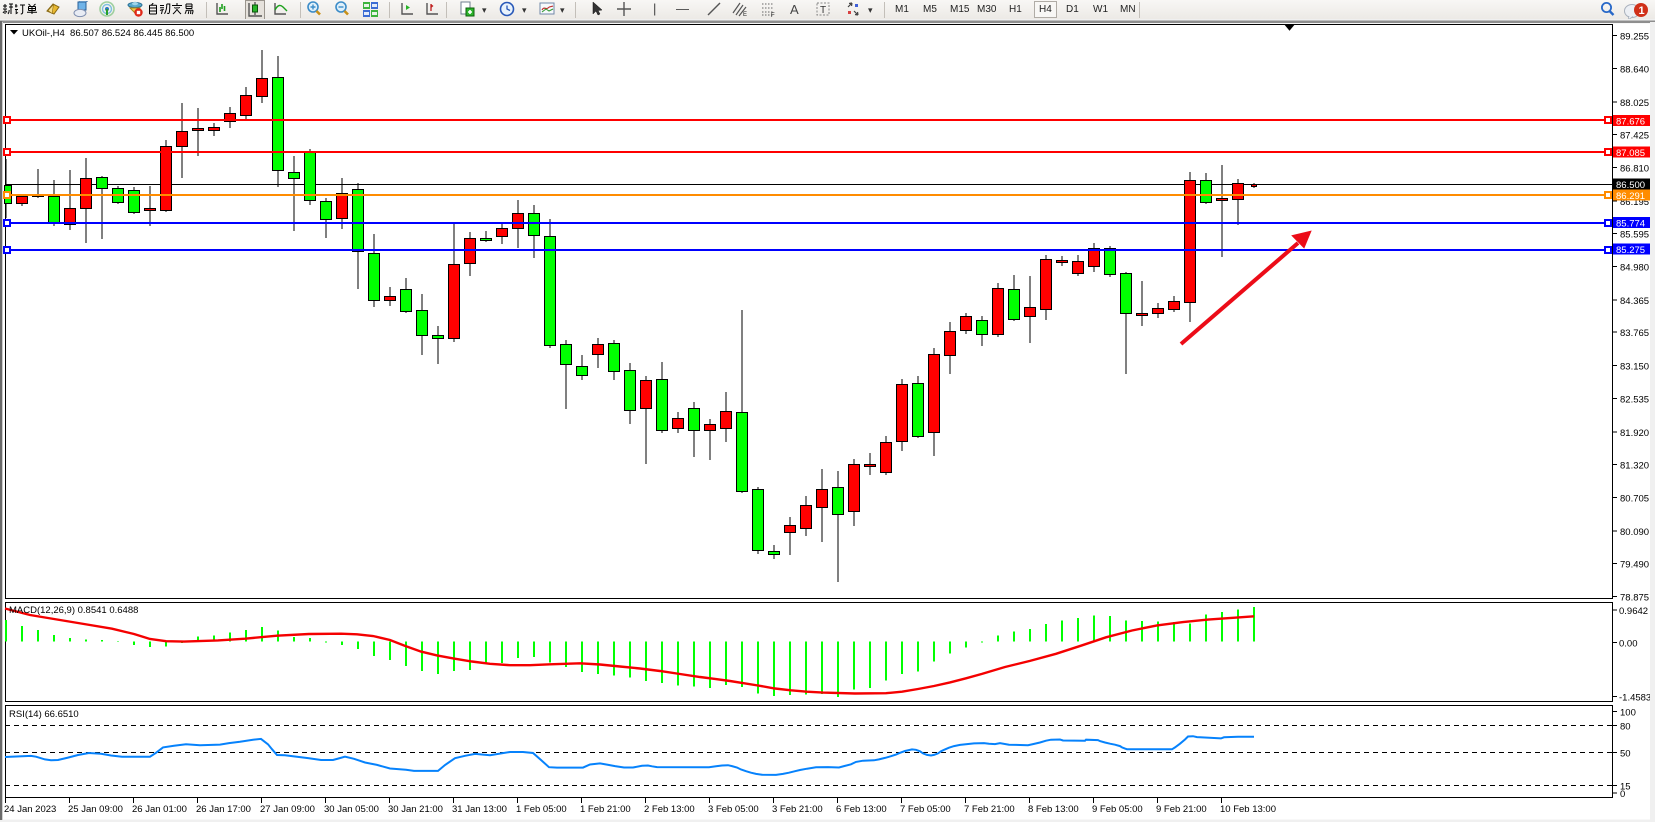  What do you see at coordinates (1630, 250) in the screenshot?
I see `svg-text: 85.275` at bounding box center [1630, 250].